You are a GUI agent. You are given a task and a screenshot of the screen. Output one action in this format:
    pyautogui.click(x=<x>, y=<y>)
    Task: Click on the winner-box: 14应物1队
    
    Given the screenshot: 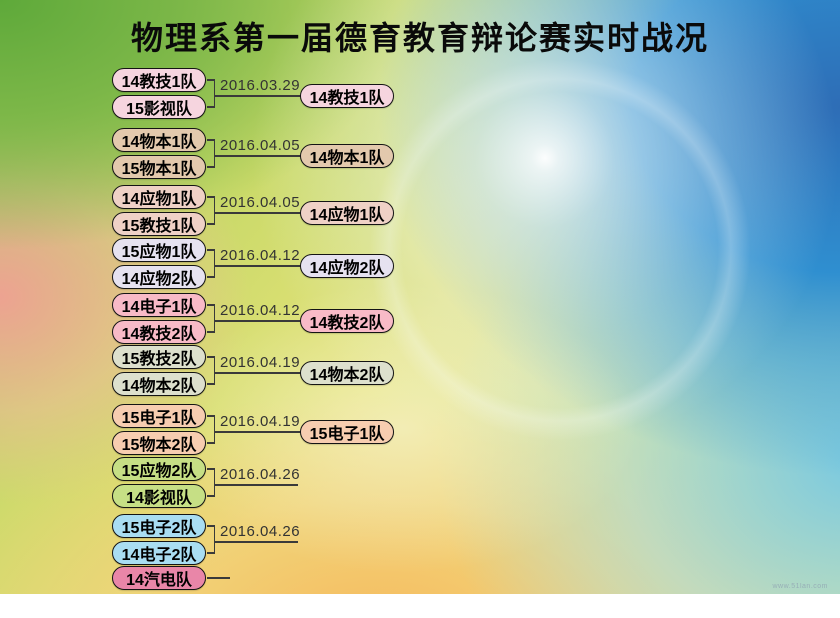 What is the action you would take?
    pyautogui.click(x=347, y=213)
    